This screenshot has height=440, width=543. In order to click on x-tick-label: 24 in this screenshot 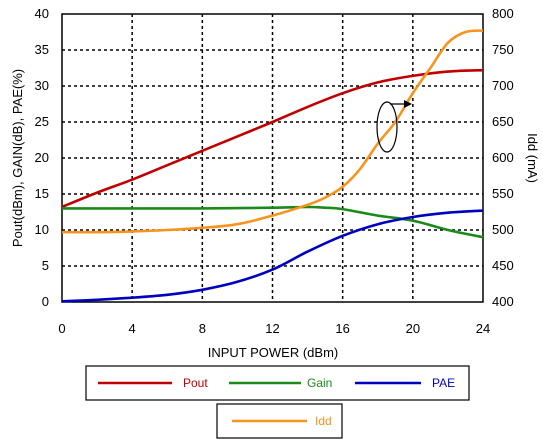, I will do `click(483, 328)`.